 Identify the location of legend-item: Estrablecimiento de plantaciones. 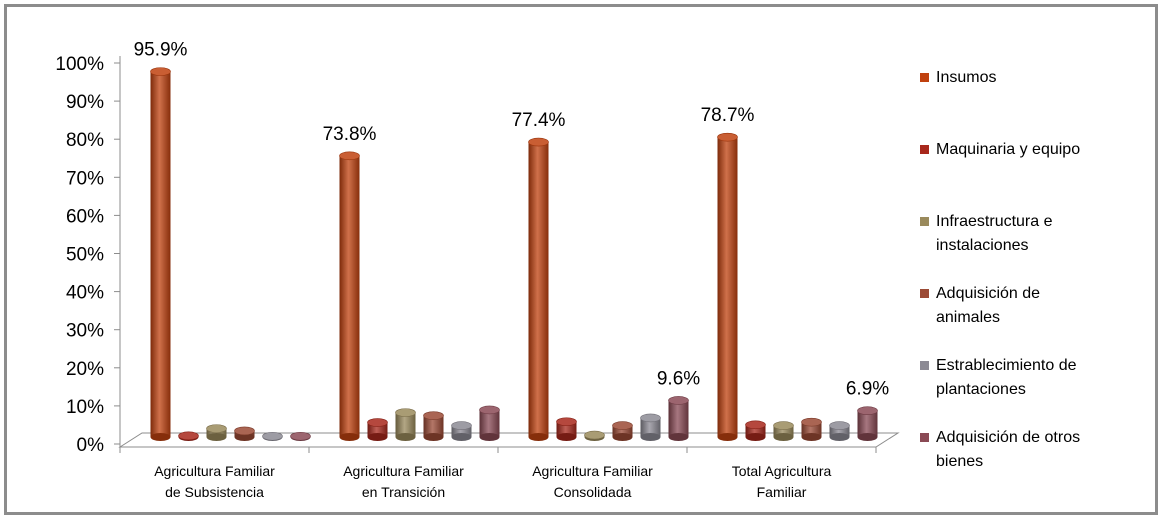
(998, 377).